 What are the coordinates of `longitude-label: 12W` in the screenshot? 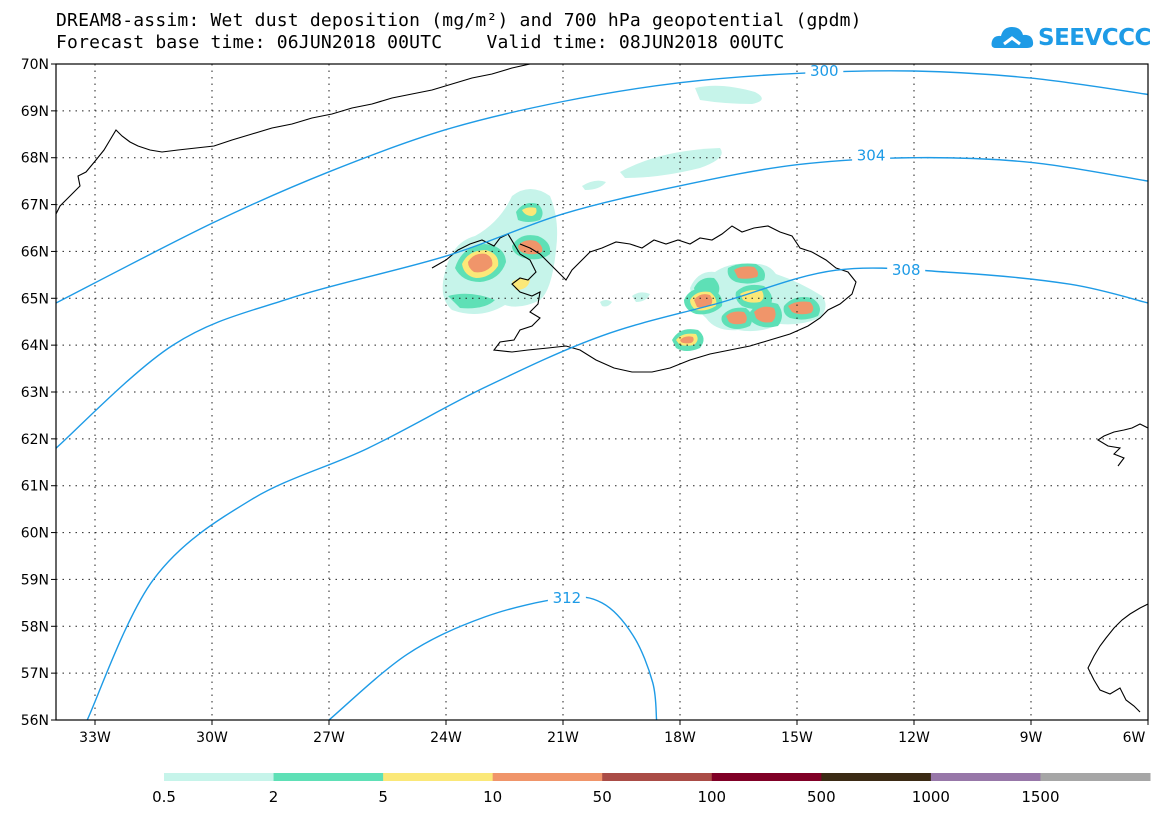 It's located at (914, 738).